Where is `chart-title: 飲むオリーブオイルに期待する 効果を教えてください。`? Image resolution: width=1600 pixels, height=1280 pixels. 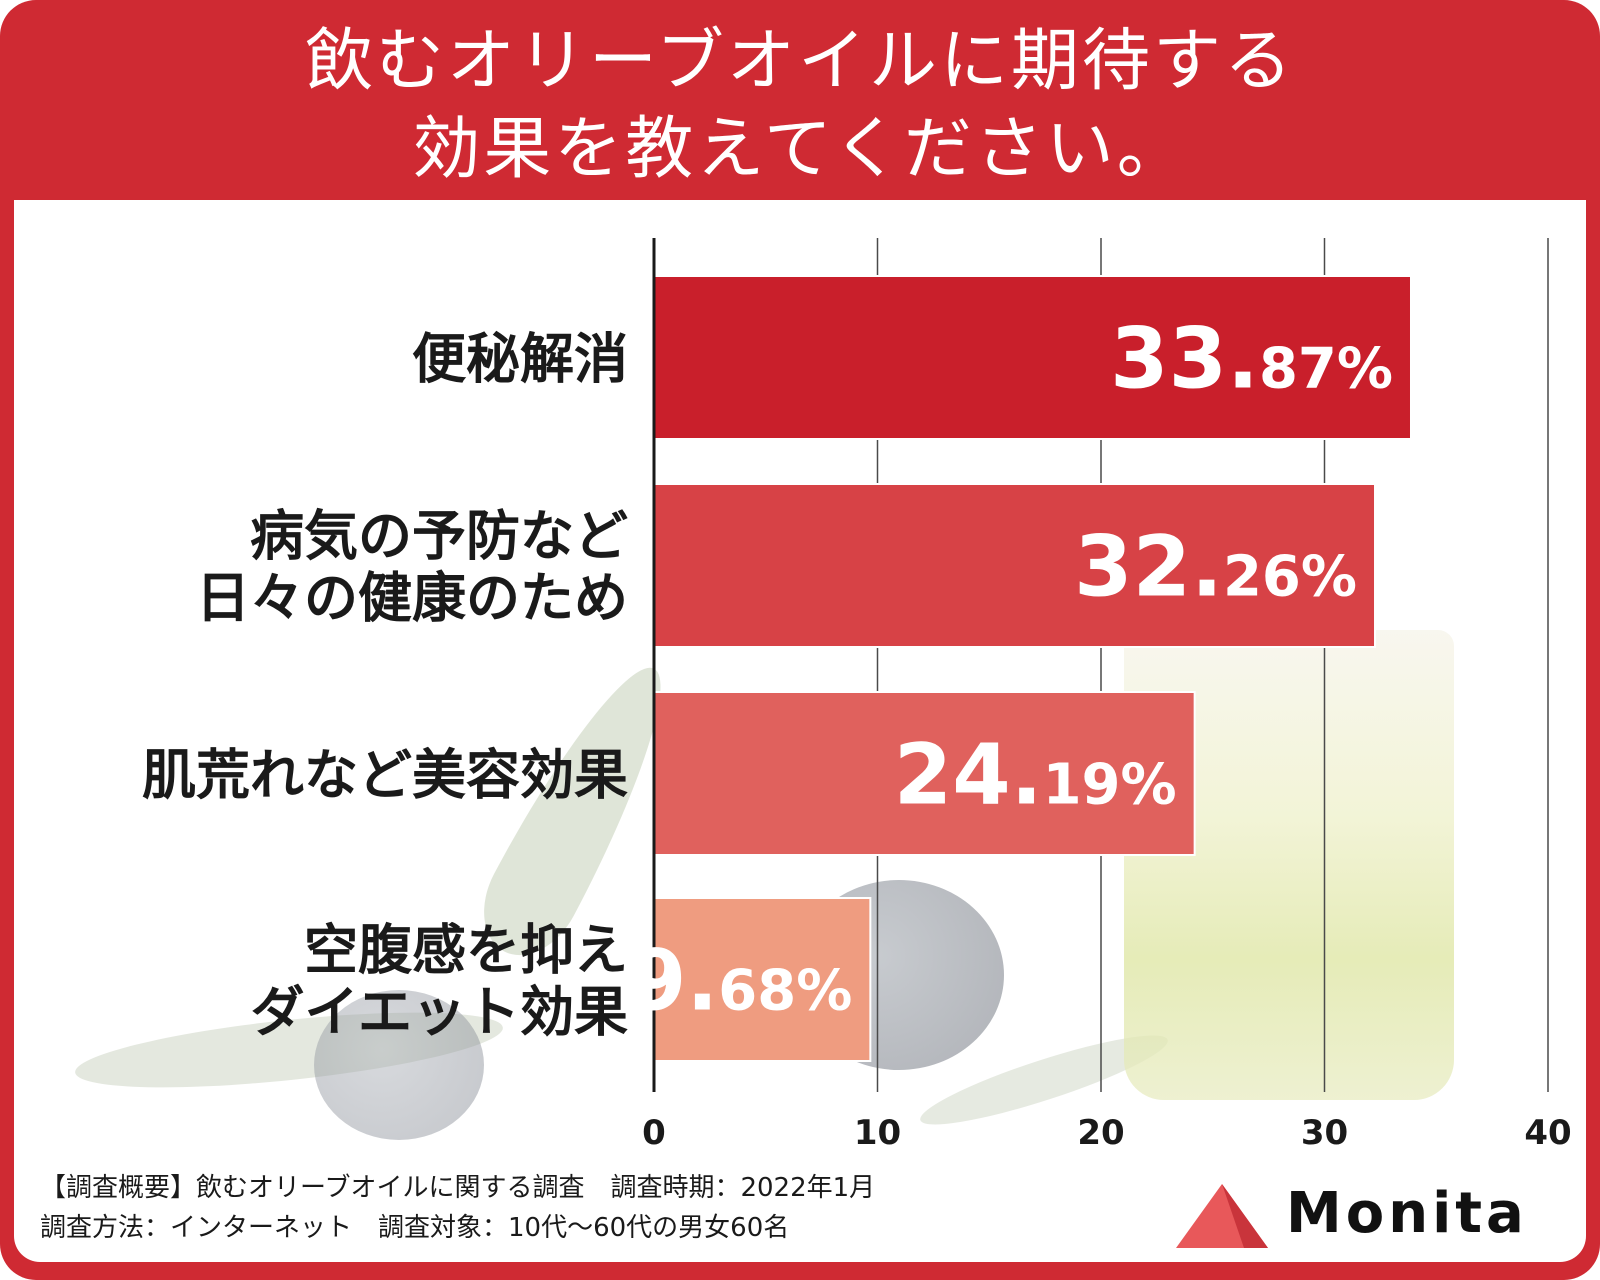 chart-title: 飲むオリーブオイルに期待する 効果を教えてください。 is located at coordinates (800, 106).